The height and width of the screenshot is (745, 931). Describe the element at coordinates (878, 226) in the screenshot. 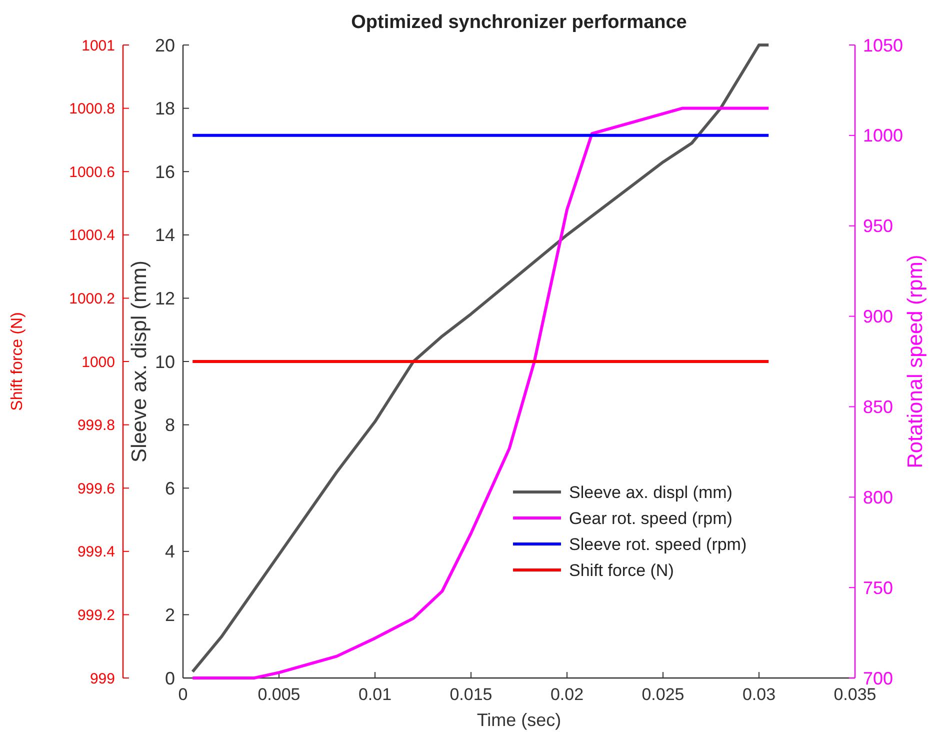

I see `y2-tick-label: 950` at that location.